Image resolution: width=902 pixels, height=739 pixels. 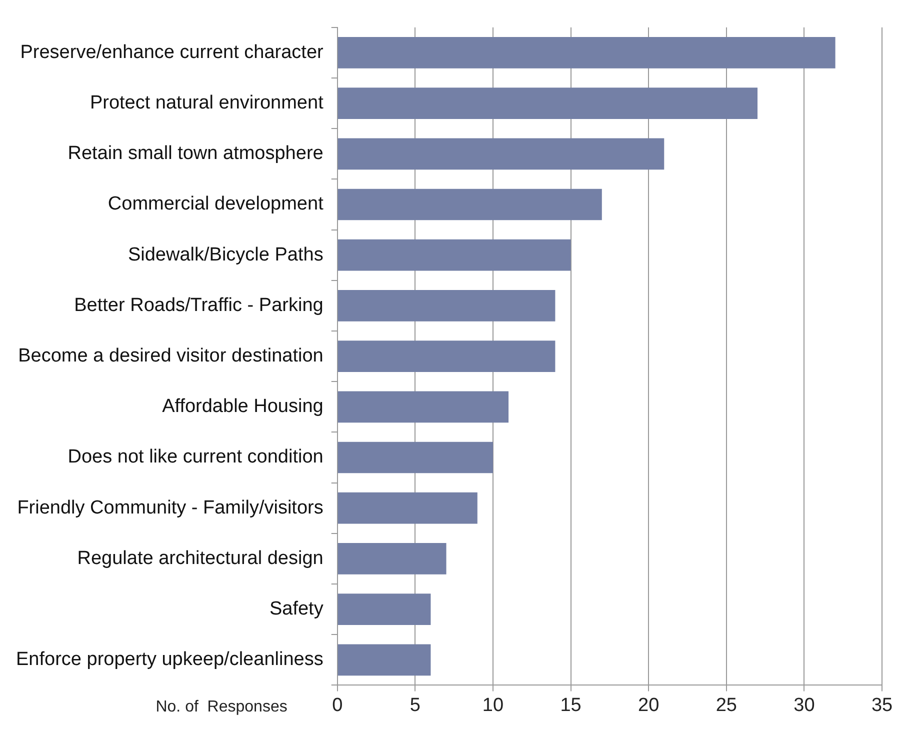 I want to click on x-tick-label: 5, so click(x=415, y=705).